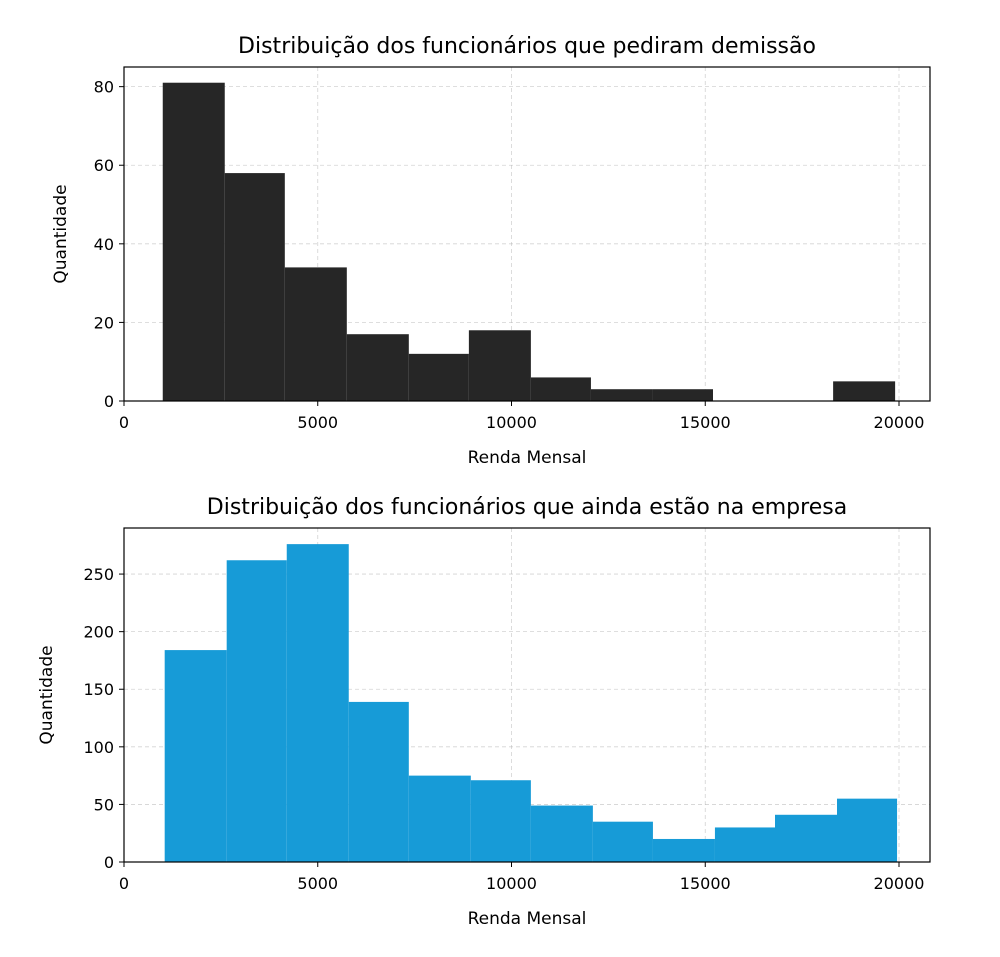  What do you see at coordinates (104, 165) in the screenshot?
I see `y-tick-label: 60` at bounding box center [104, 165].